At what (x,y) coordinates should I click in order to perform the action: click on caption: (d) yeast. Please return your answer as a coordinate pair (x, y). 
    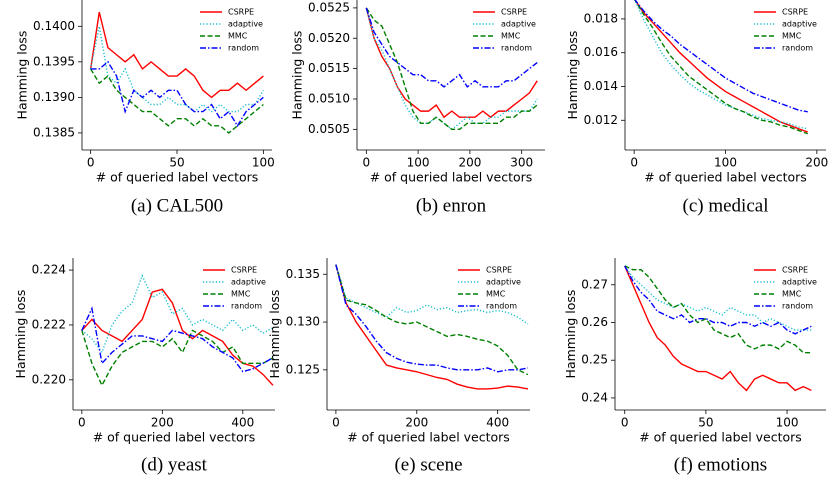
    Looking at the image, I should click on (174, 464).